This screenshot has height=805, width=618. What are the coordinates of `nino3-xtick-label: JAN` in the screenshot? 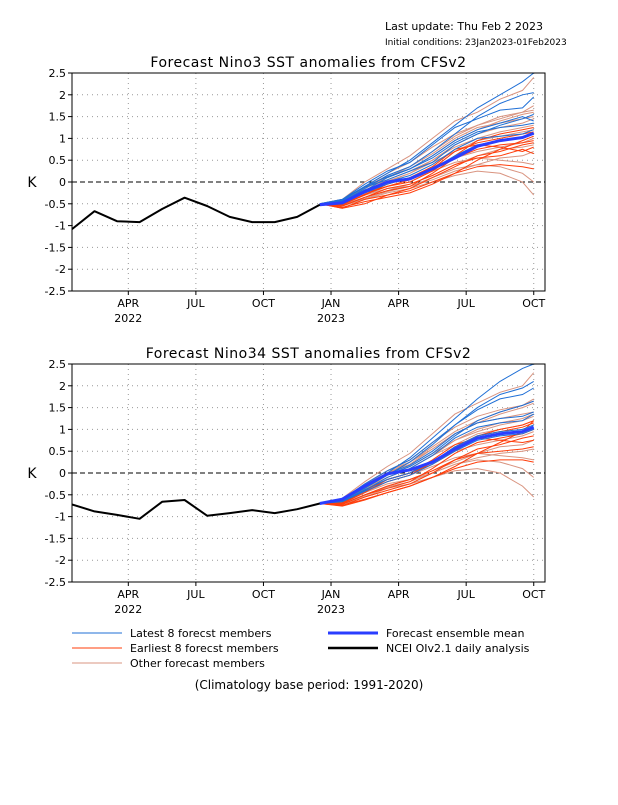 It's located at (331, 303).